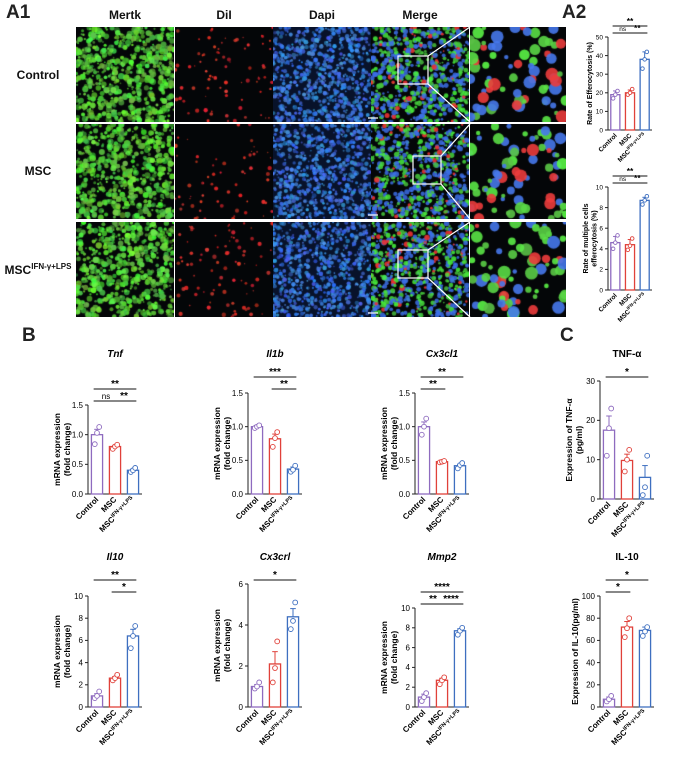 The height and width of the screenshot is (758, 685). Describe the element at coordinates (442, 587) in the screenshot. I see `significance-label: ****` at that location.